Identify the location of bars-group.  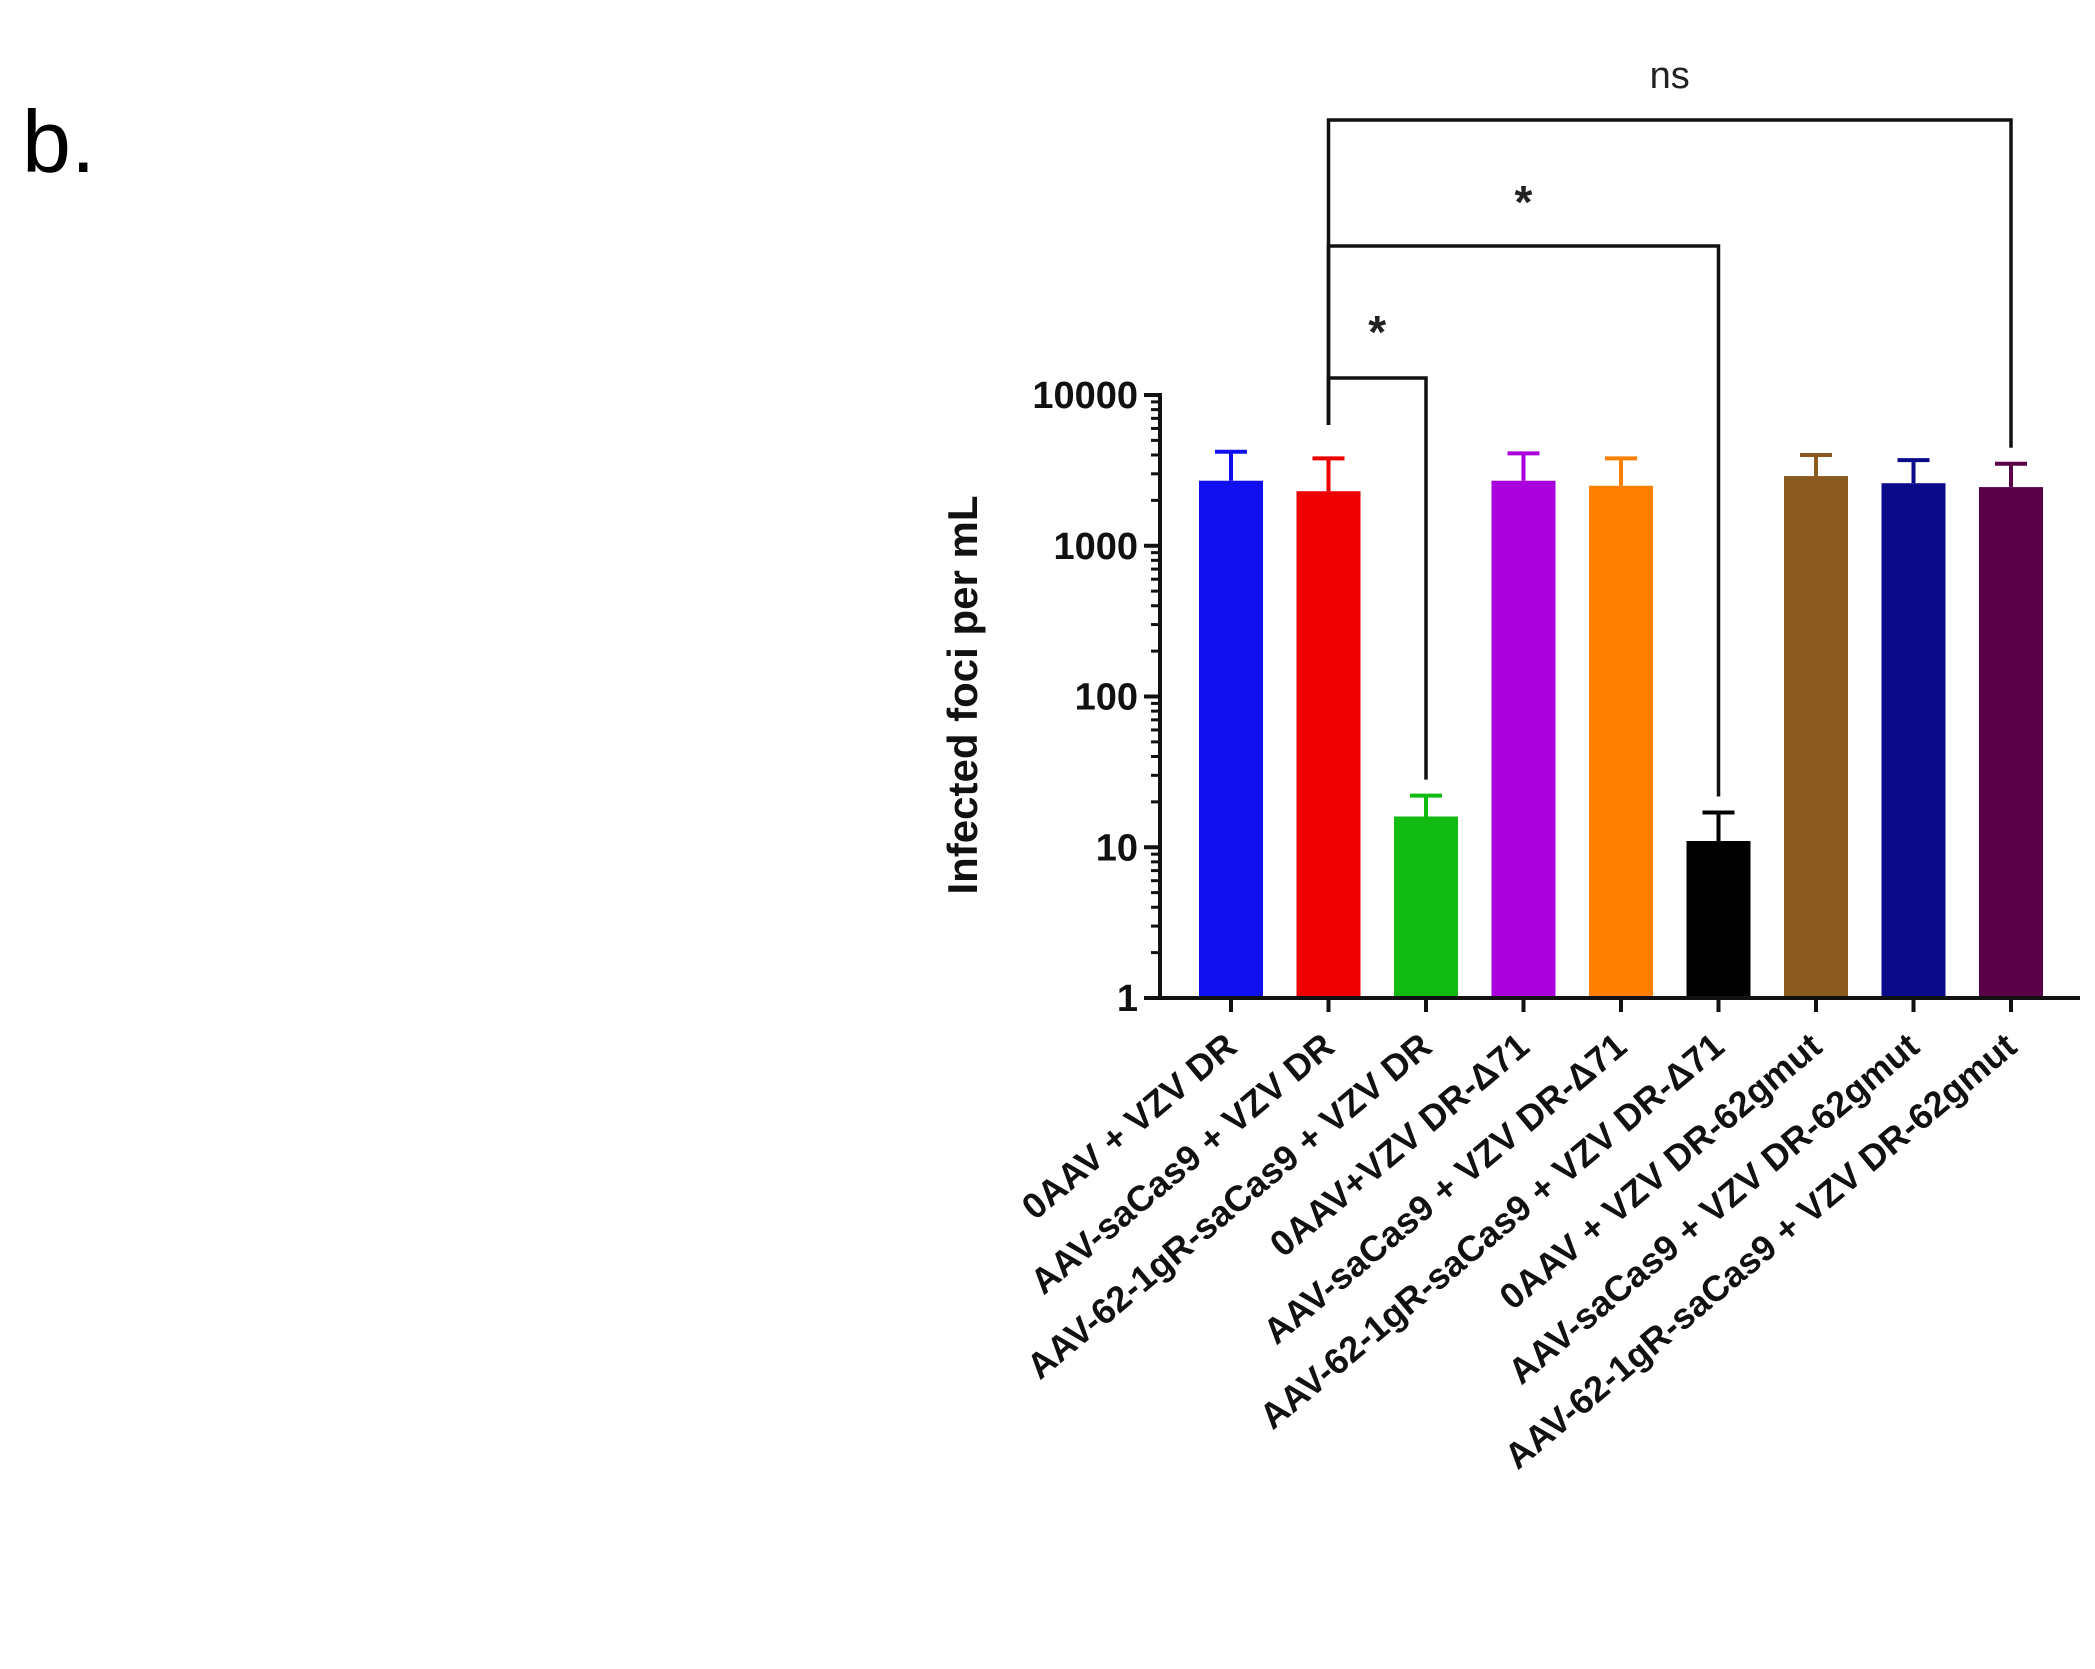
(1621, 737).